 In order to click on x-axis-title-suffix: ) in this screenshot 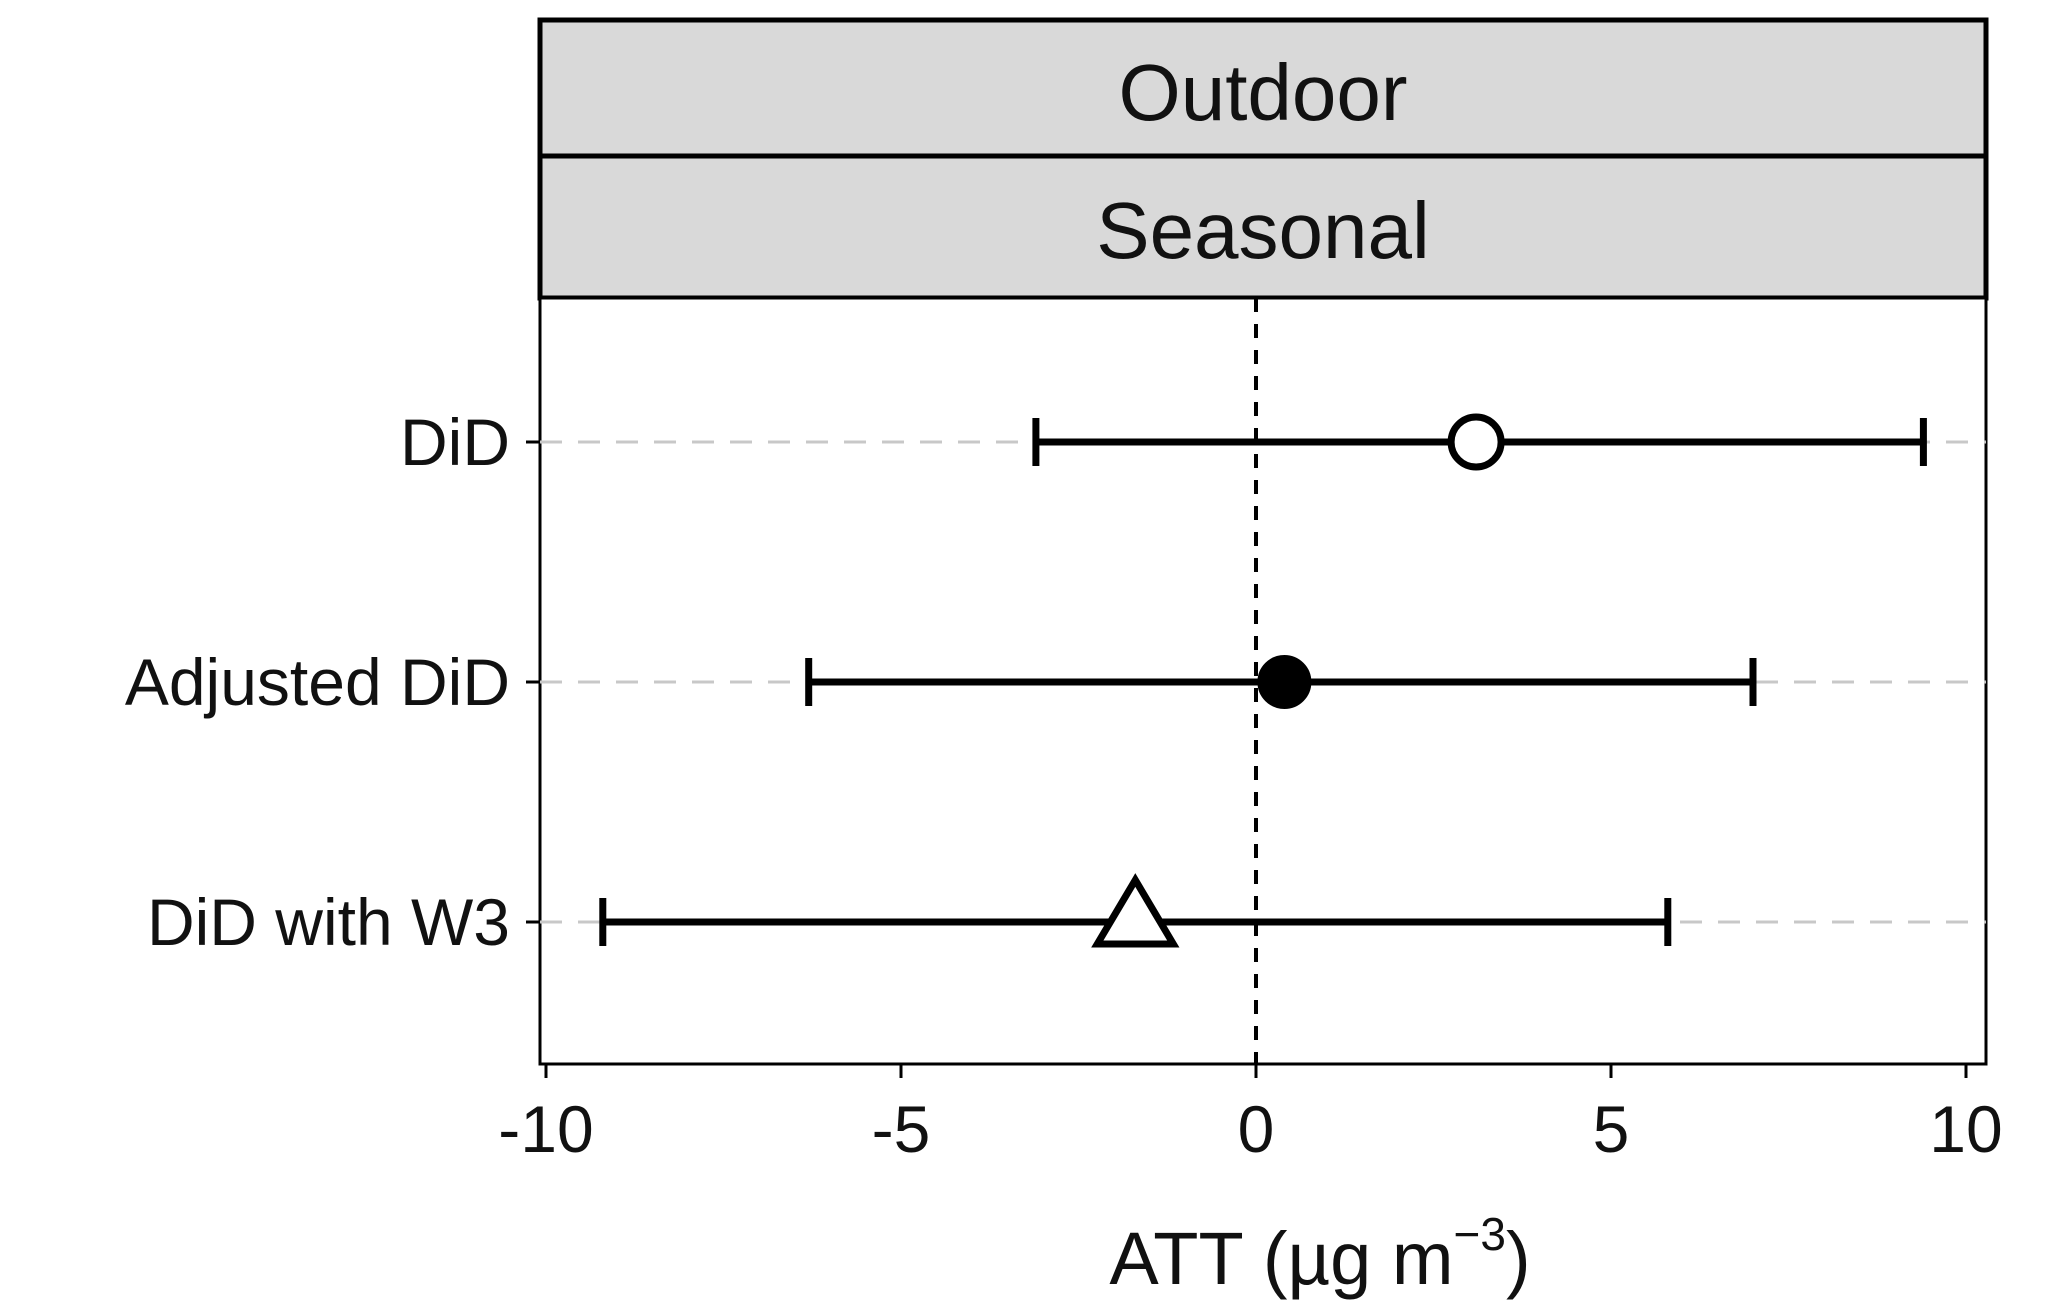, I will do `click(1518, 1258)`.